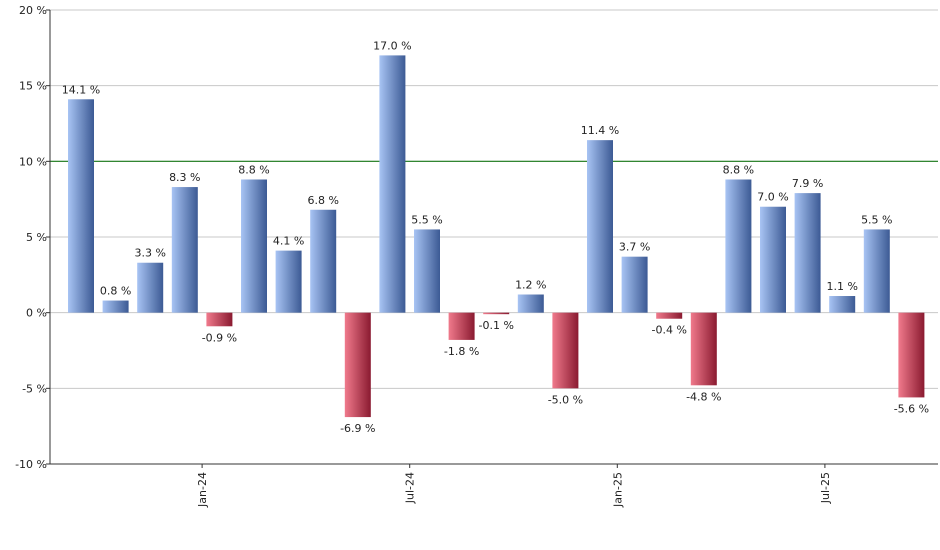 The image size is (940, 550). I want to click on x-tick-label: Jan-24, so click(202, 490).